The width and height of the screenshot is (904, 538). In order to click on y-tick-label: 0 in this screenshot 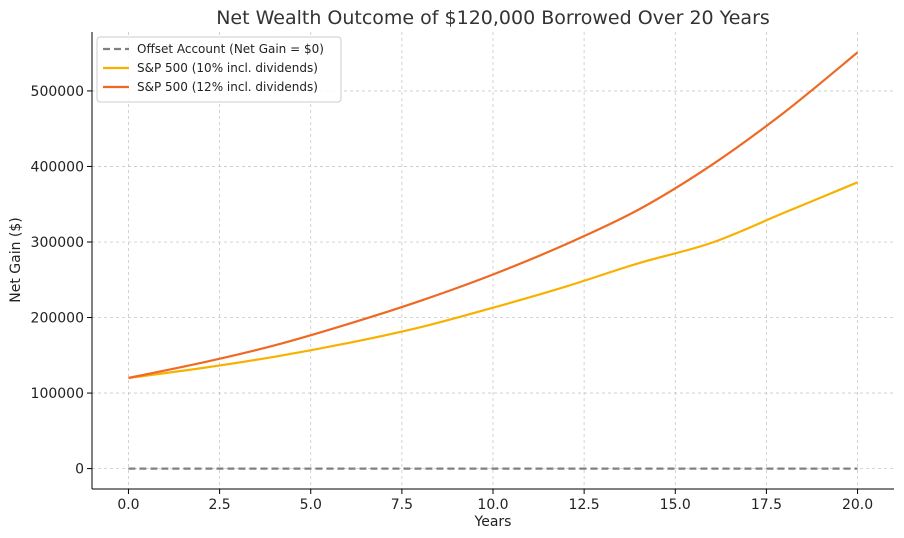, I will do `click(79, 470)`.